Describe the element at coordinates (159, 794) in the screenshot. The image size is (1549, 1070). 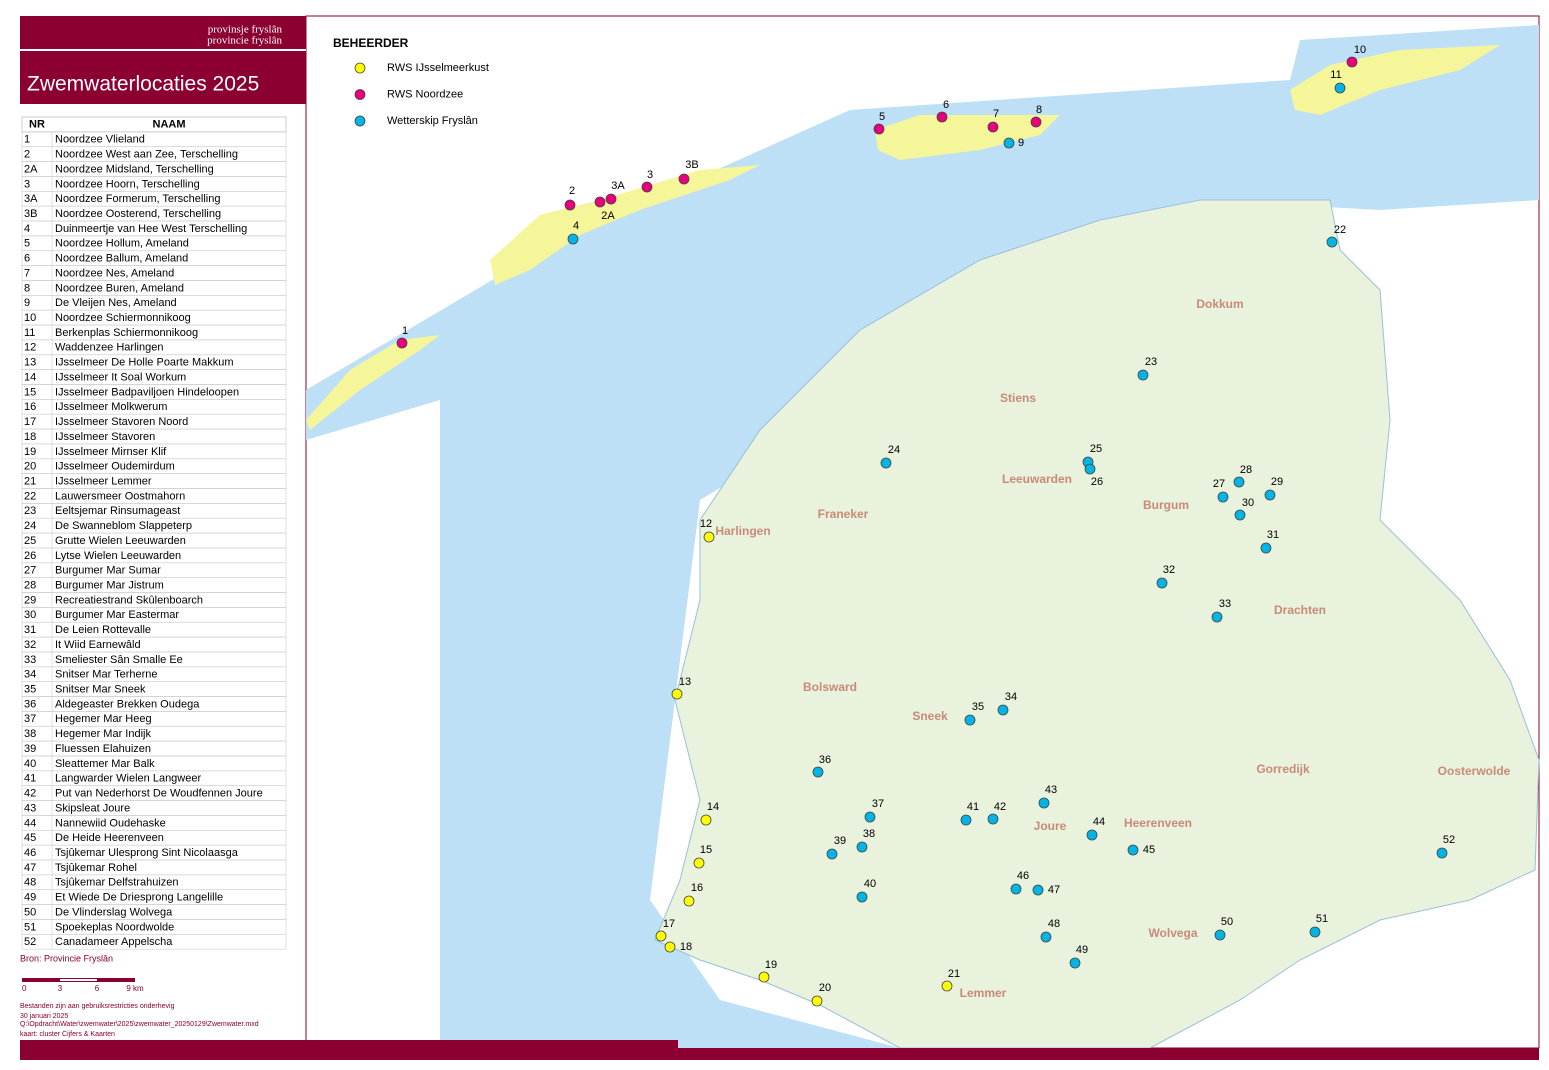
I see `row-name: Put van Nederhorst De Woudfennen Joure` at that location.